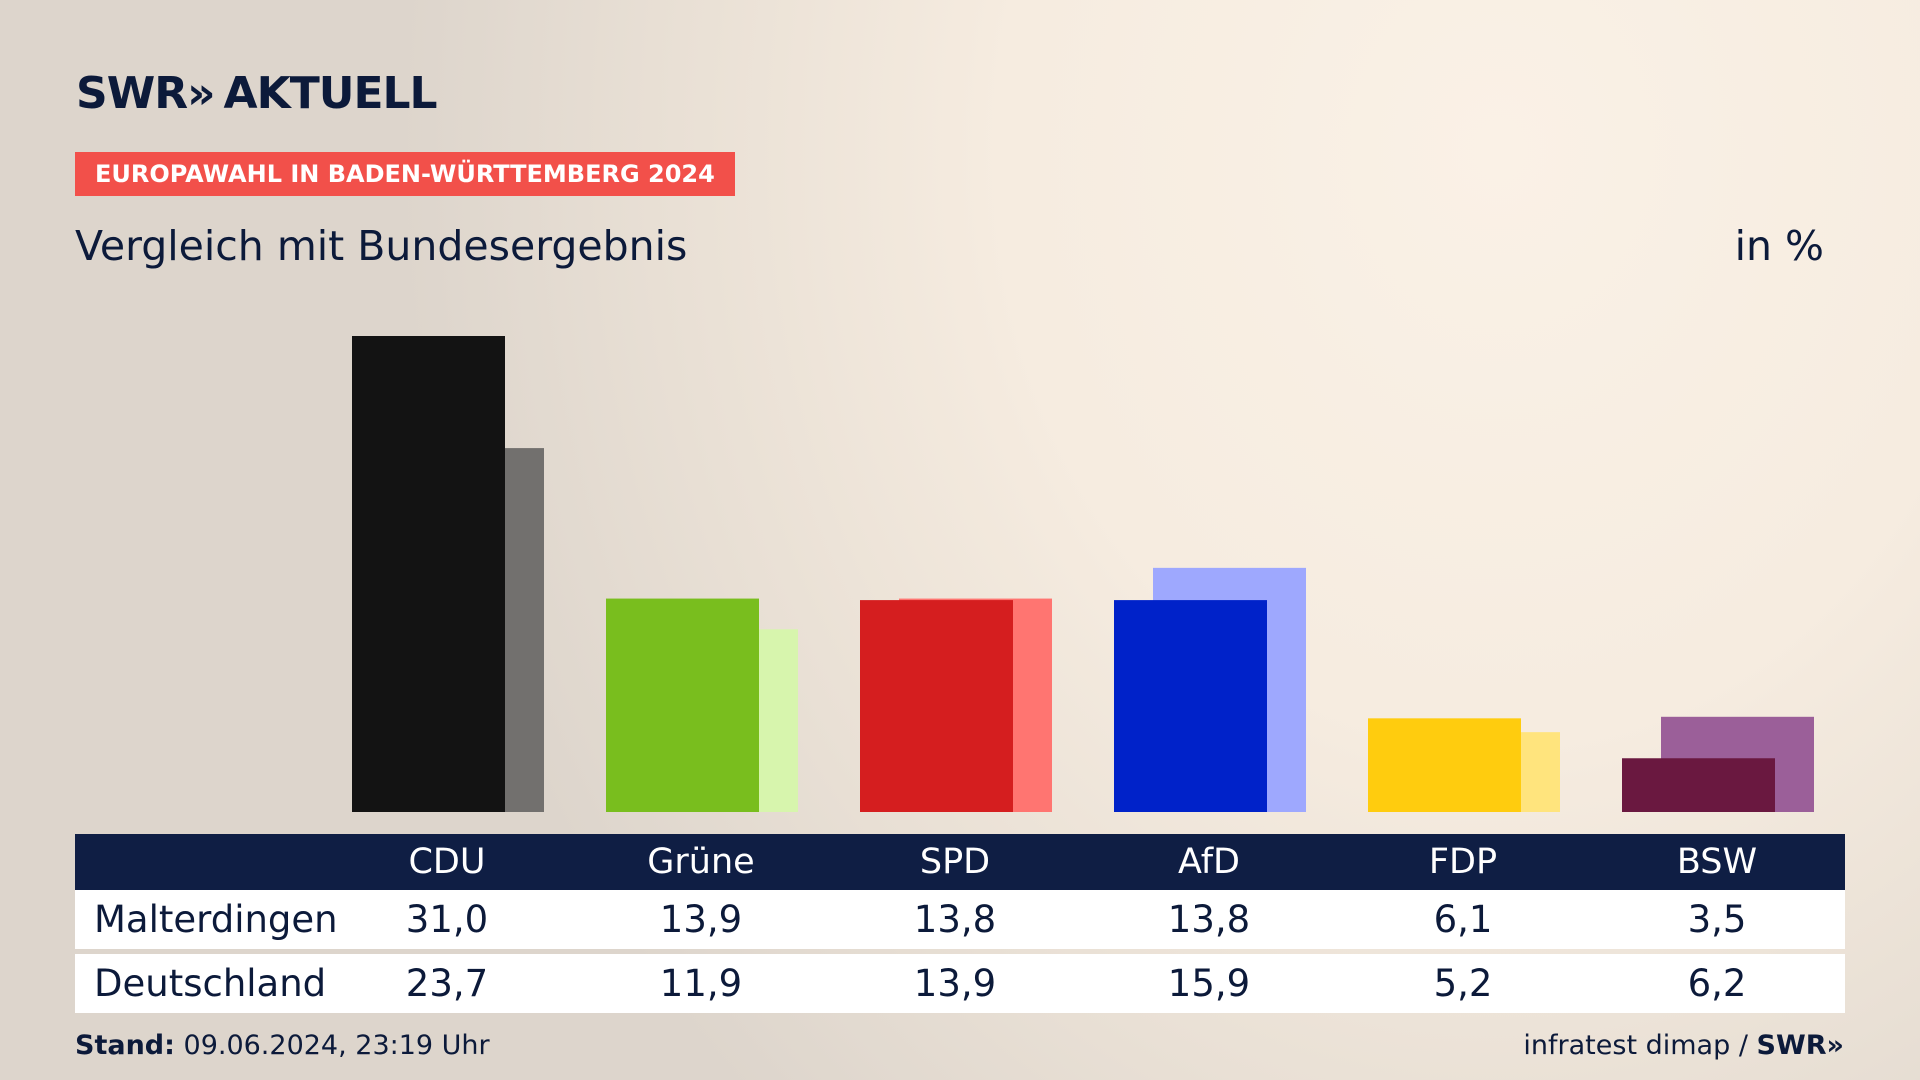 This screenshot has width=1920, height=1080. What do you see at coordinates (1717, 862) in the screenshot?
I see `column-header: BSW` at bounding box center [1717, 862].